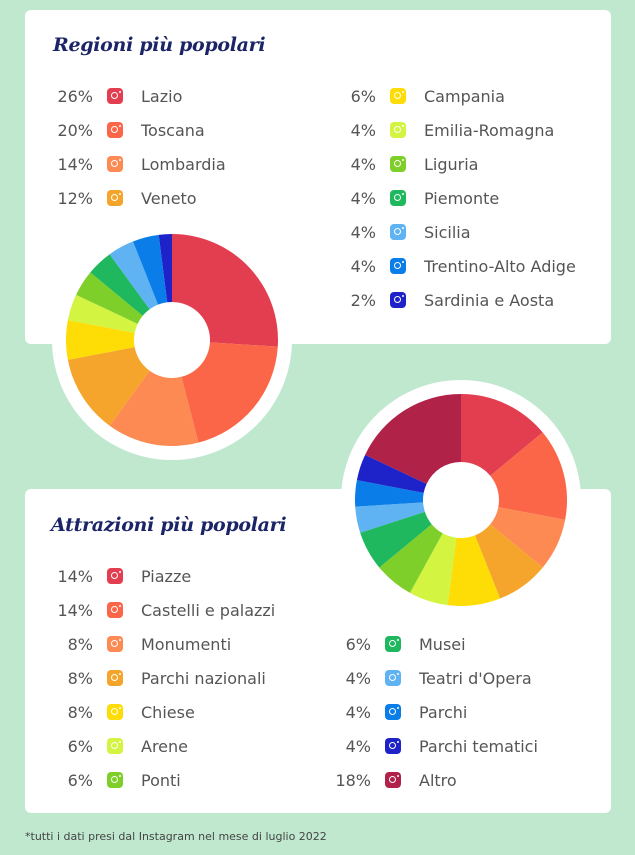 Image resolution: width=635 pixels, height=855 pixels. What do you see at coordinates (448, 232) in the screenshot?
I see `legend-item: 4% Sicilia` at bounding box center [448, 232].